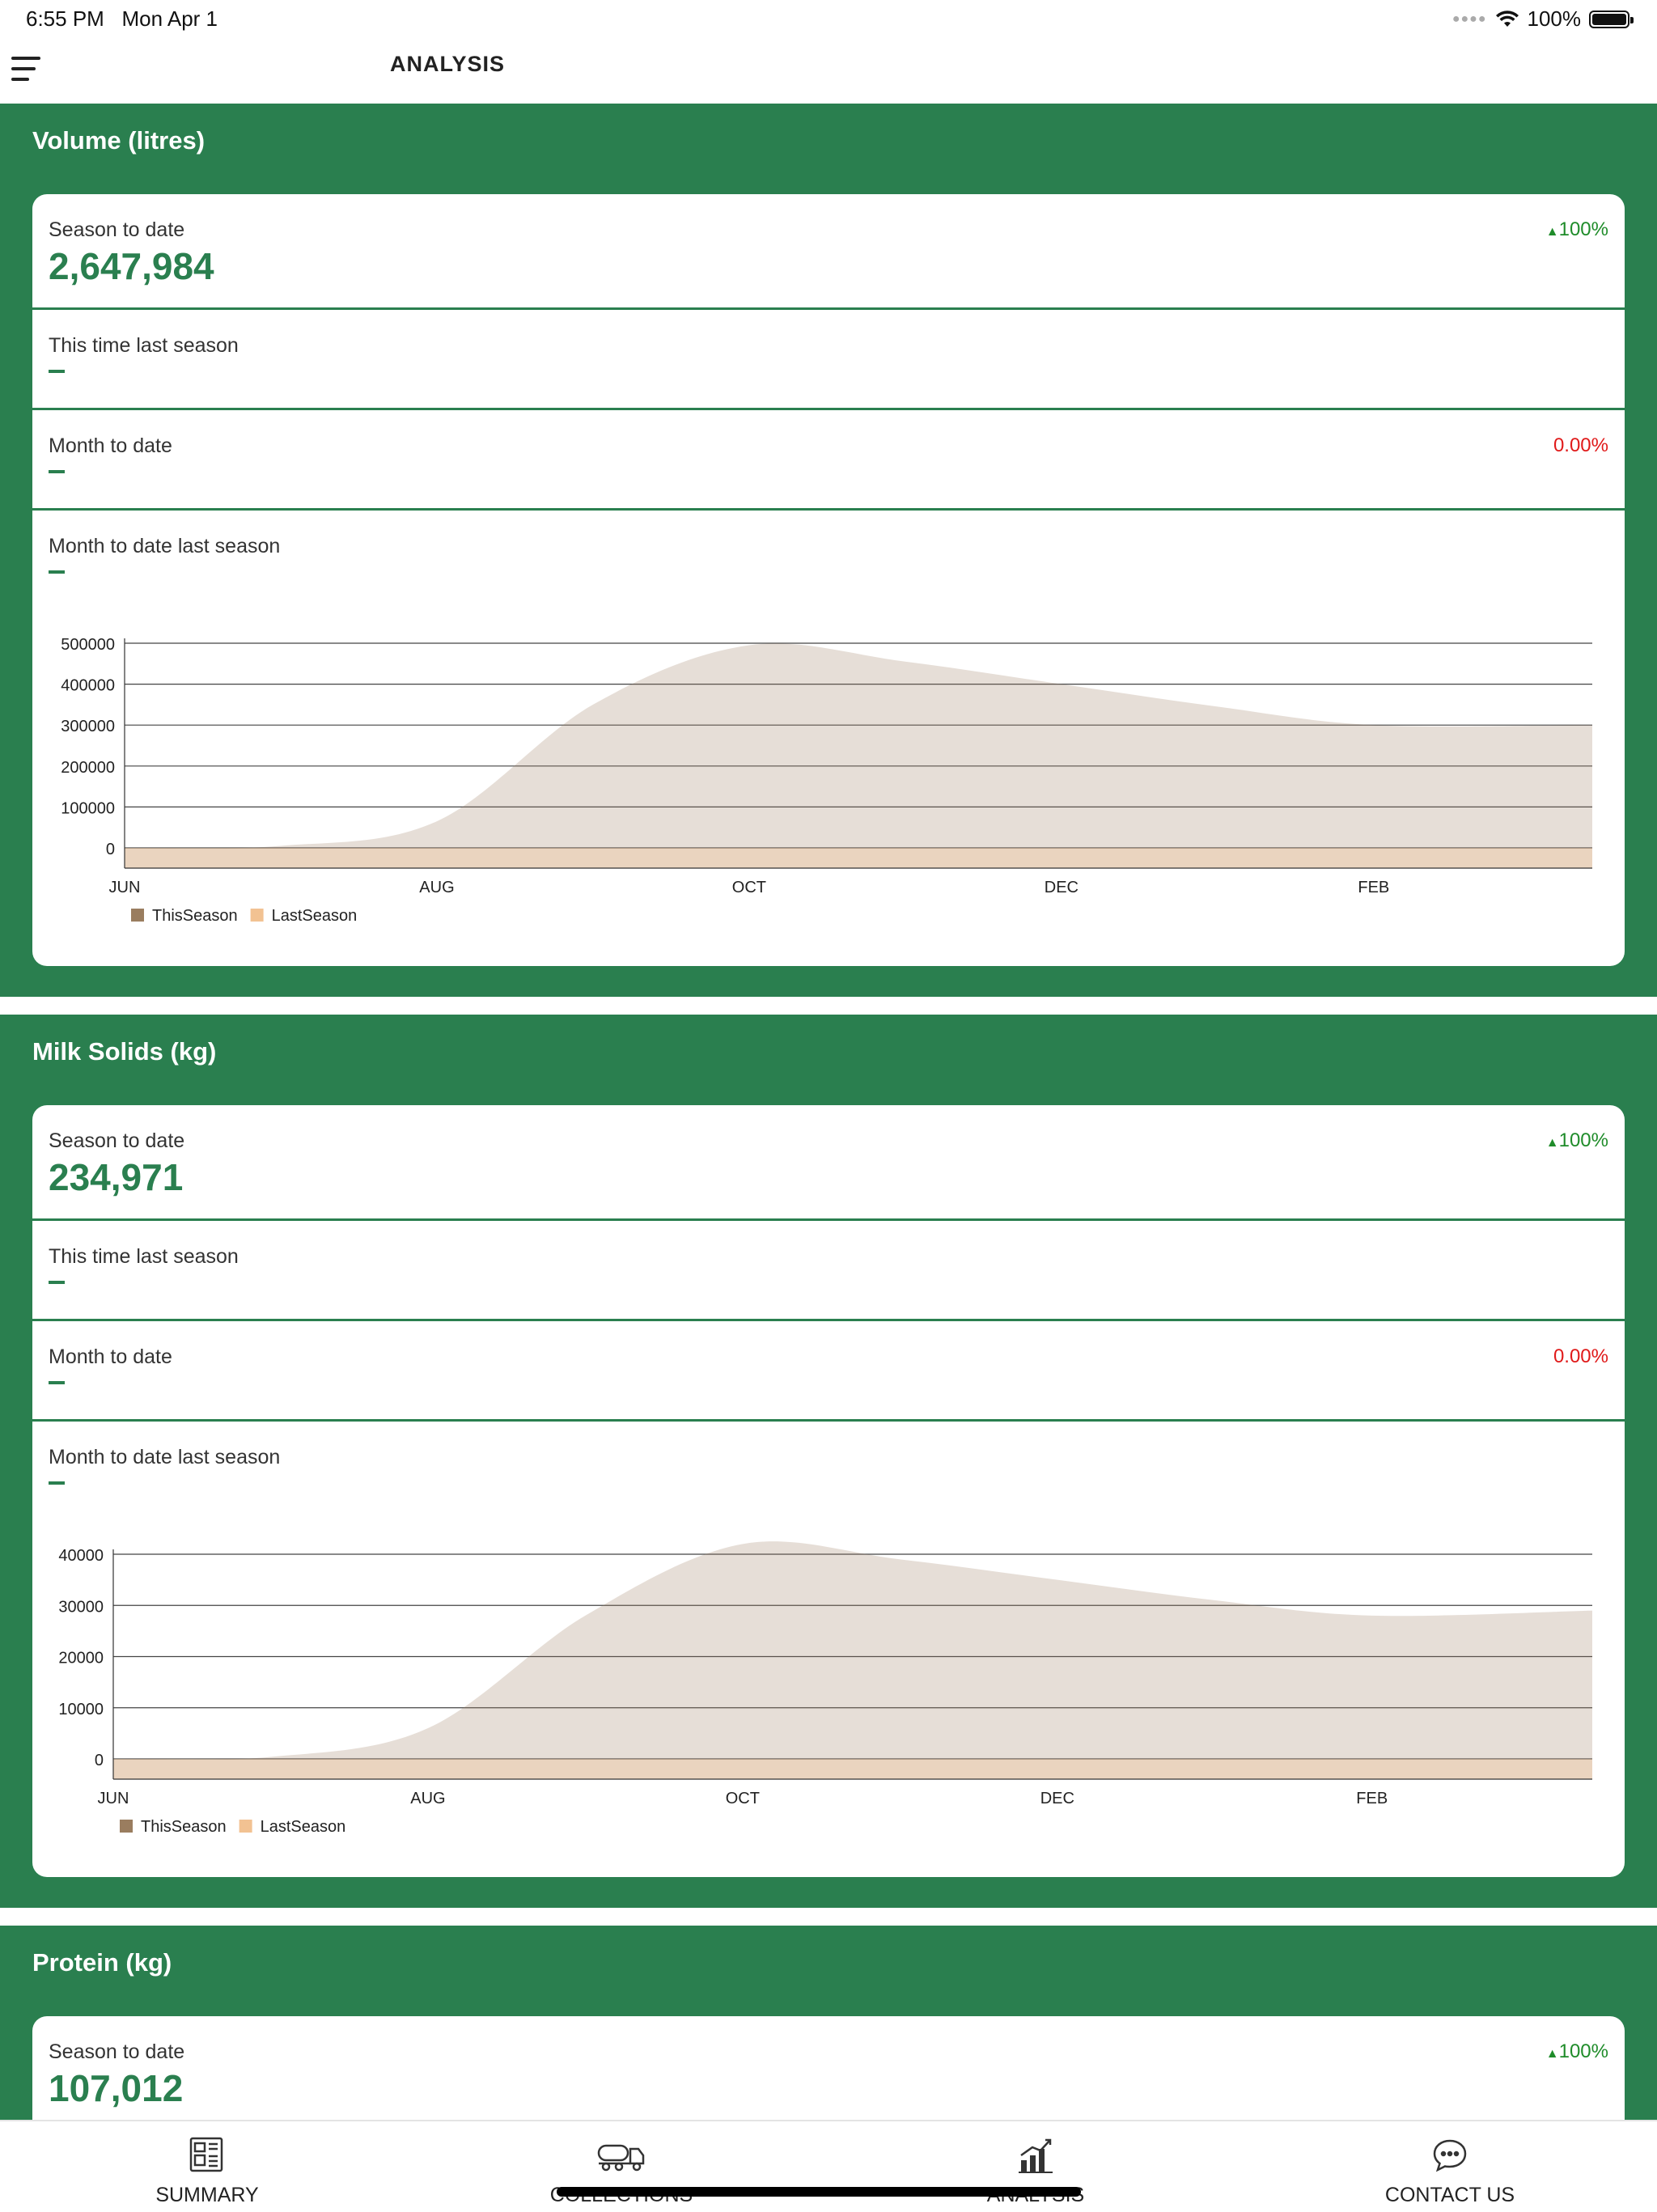 This screenshot has width=1657, height=2212. What do you see at coordinates (828, 252) in the screenshot?
I see `season-to-date-row: Season to date 2,647,984 ▲100%` at bounding box center [828, 252].